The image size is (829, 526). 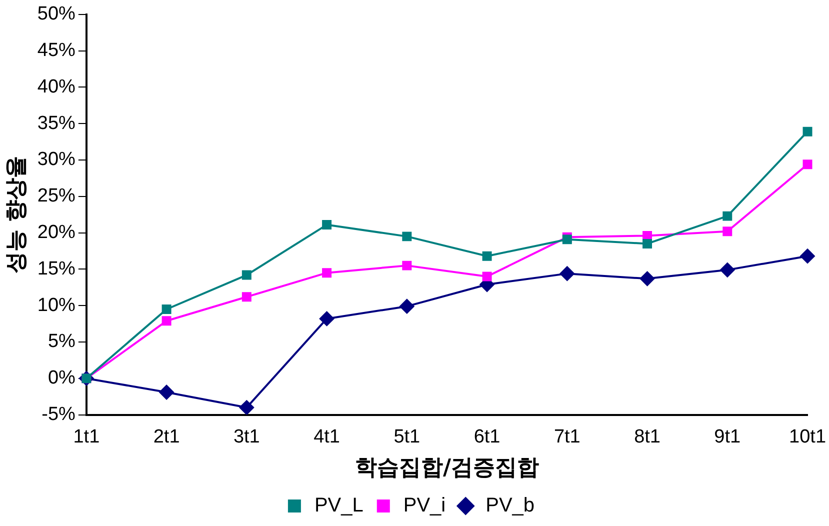 I want to click on y-tick-label: 30%, so click(x=56, y=159).